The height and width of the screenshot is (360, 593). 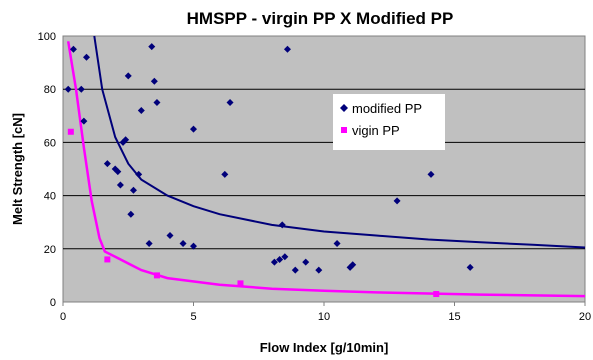 I want to click on x-tick-label: 0, so click(x=63, y=317).